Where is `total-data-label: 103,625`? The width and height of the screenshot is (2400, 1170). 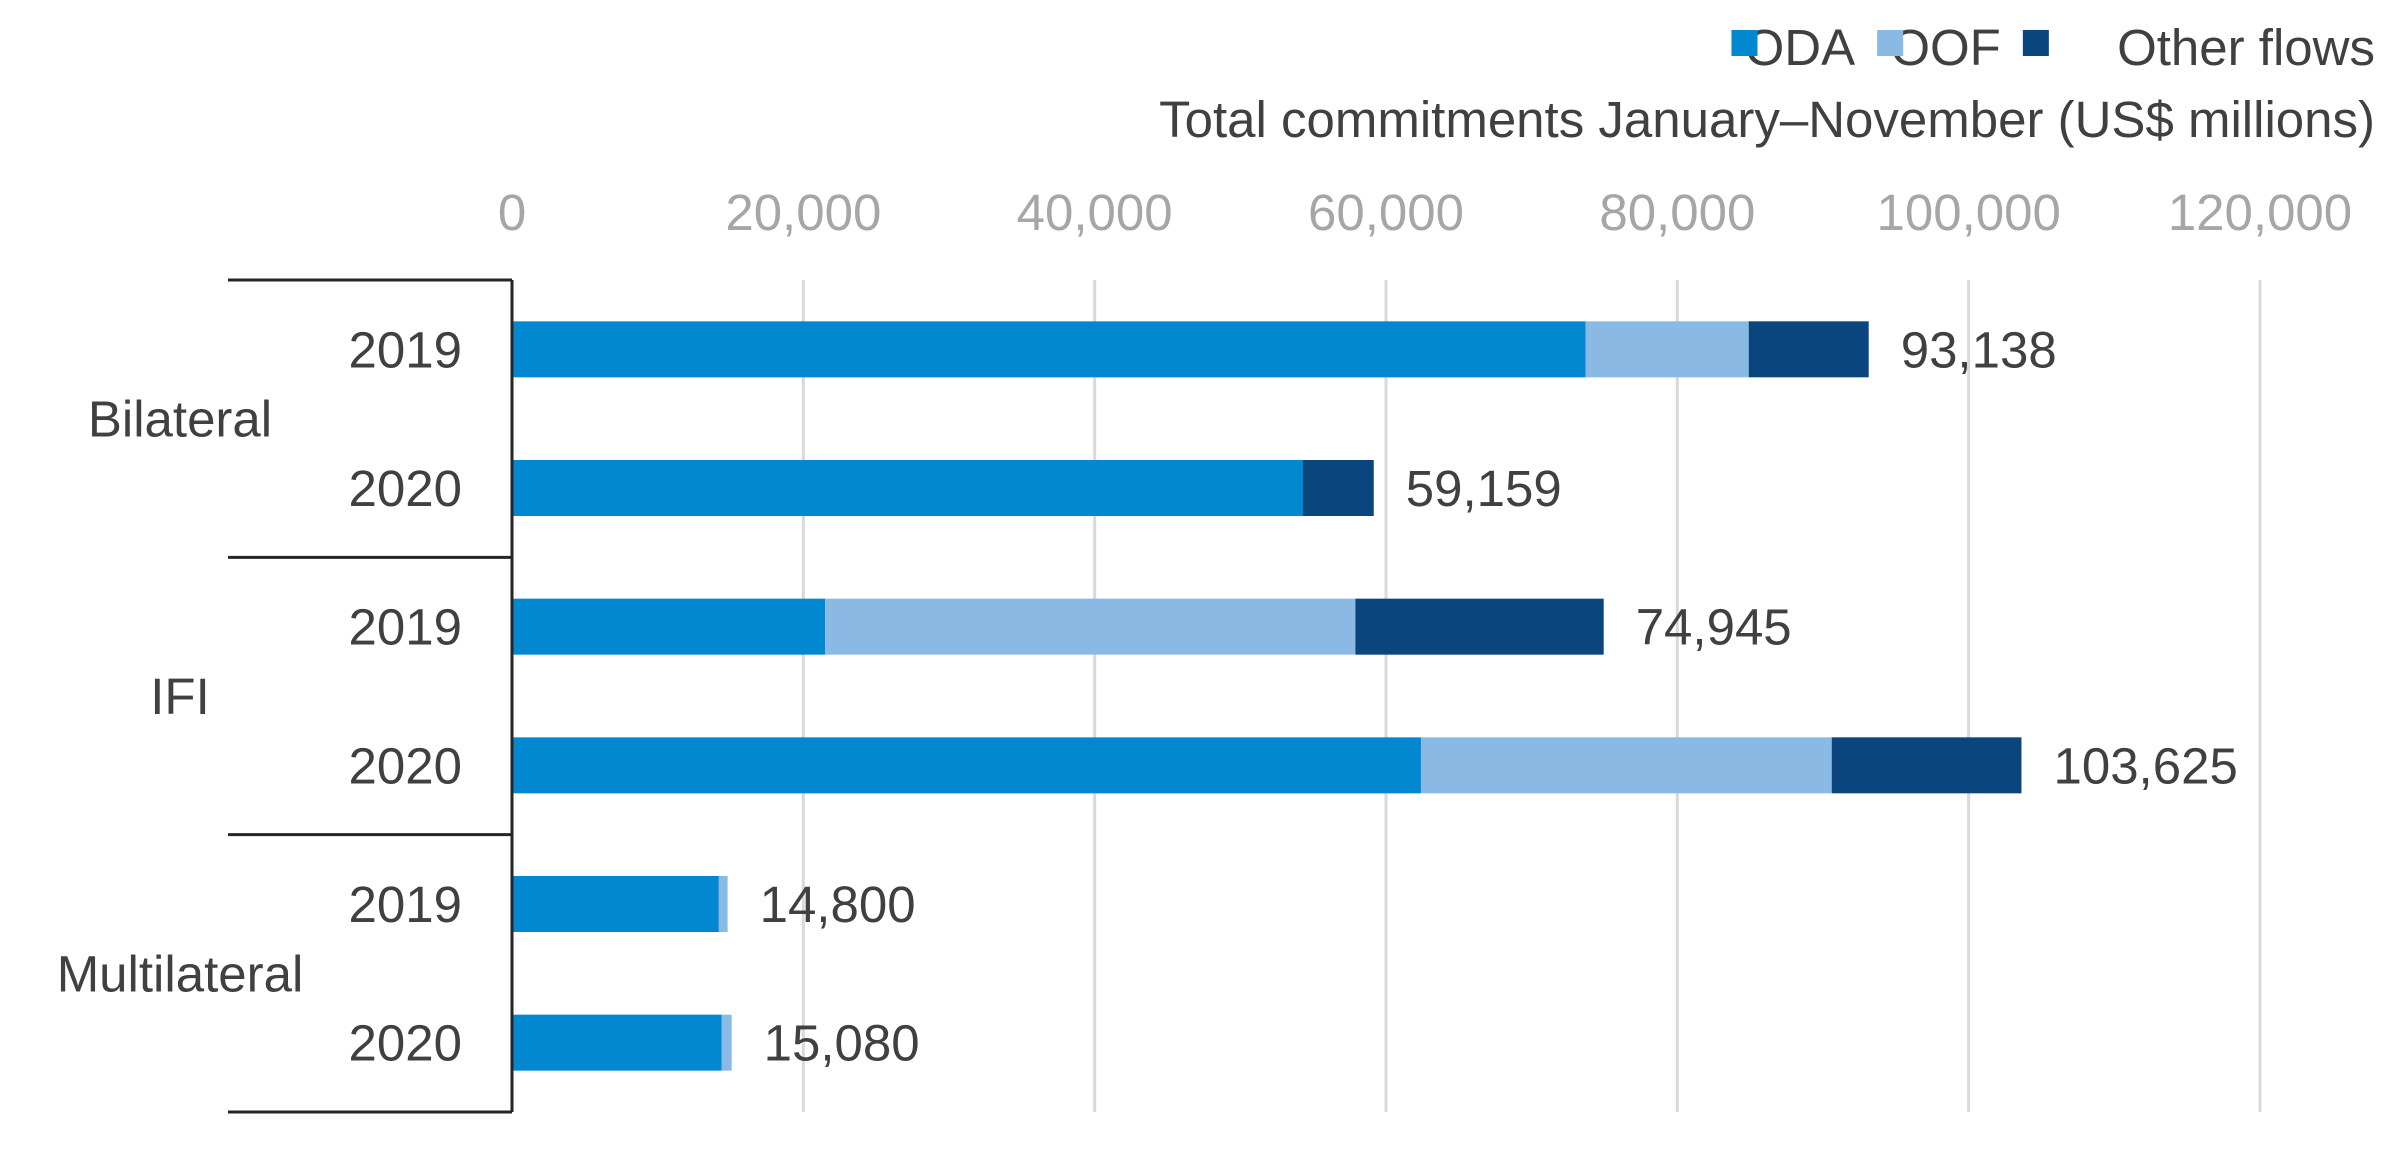
total-data-label: 103,625 is located at coordinates (2145, 765).